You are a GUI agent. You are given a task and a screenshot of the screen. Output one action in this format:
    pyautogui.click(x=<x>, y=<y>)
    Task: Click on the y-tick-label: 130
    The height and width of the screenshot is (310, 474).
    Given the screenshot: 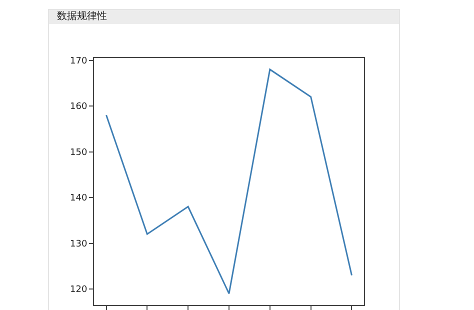 What is the action you would take?
    pyautogui.click(x=79, y=244)
    